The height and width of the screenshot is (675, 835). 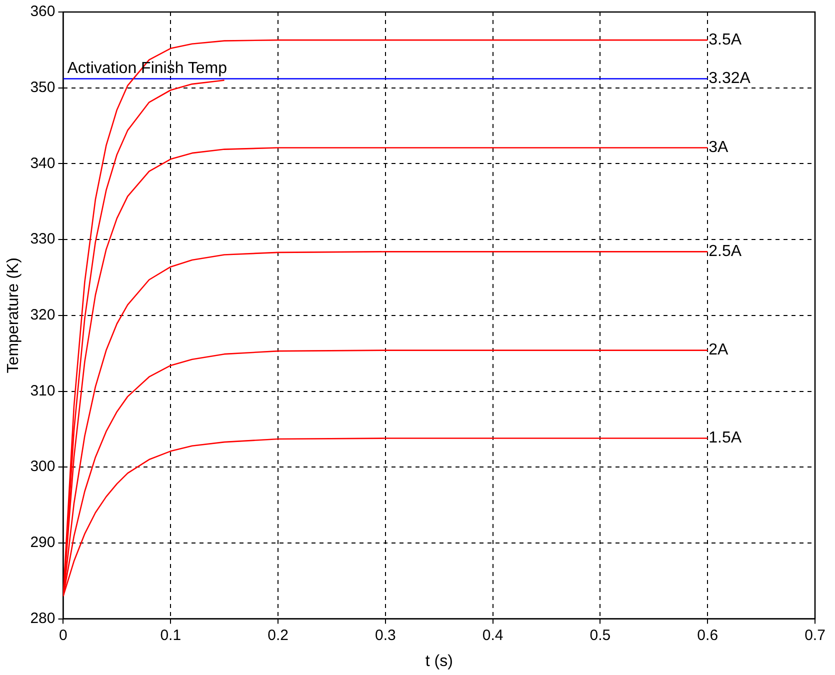 What do you see at coordinates (43, 391) in the screenshot?
I see `y-tick-label: 310` at bounding box center [43, 391].